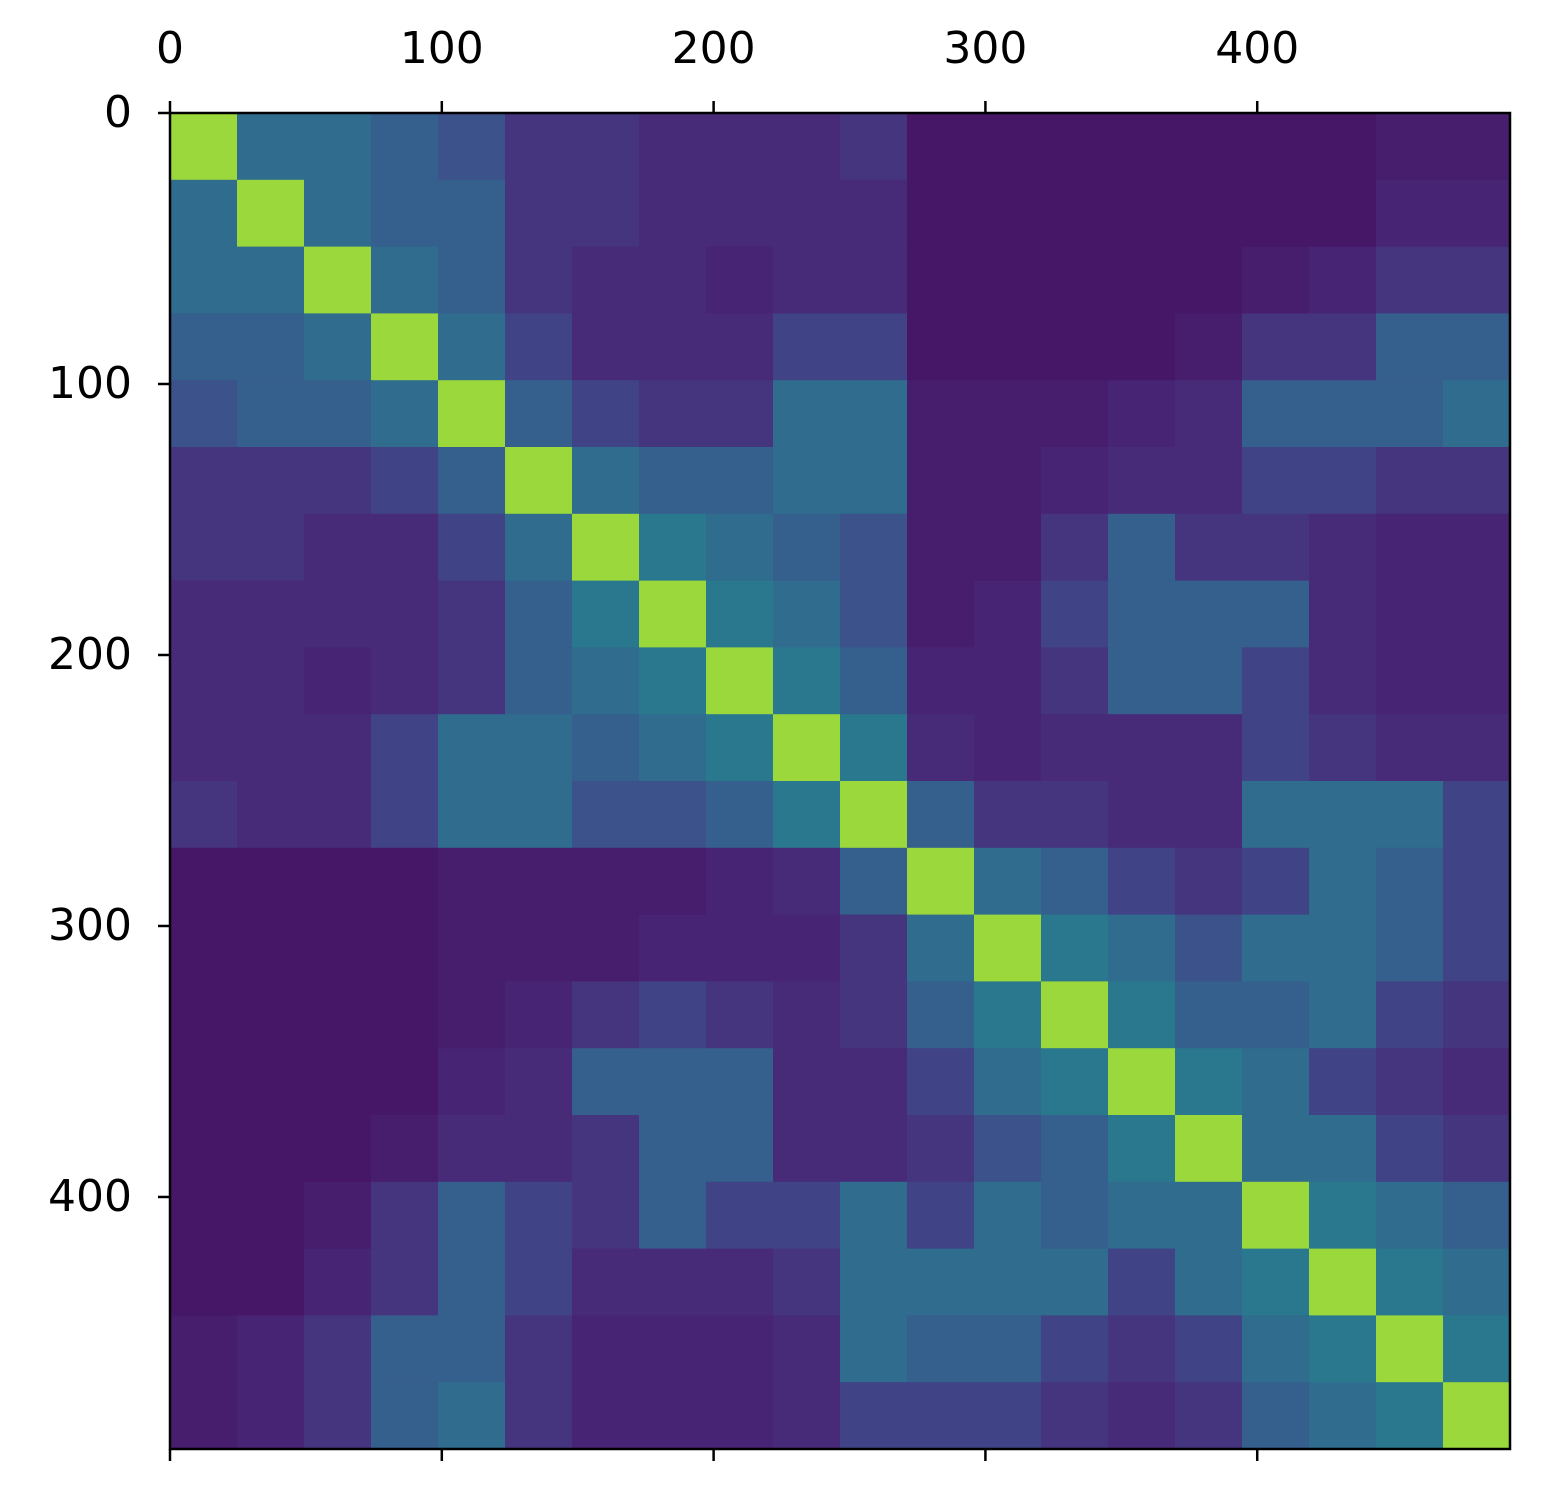 This screenshot has height=1492, width=1556. Describe the element at coordinates (90, 383) in the screenshot. I see `y-tick-label: 100` at that location.